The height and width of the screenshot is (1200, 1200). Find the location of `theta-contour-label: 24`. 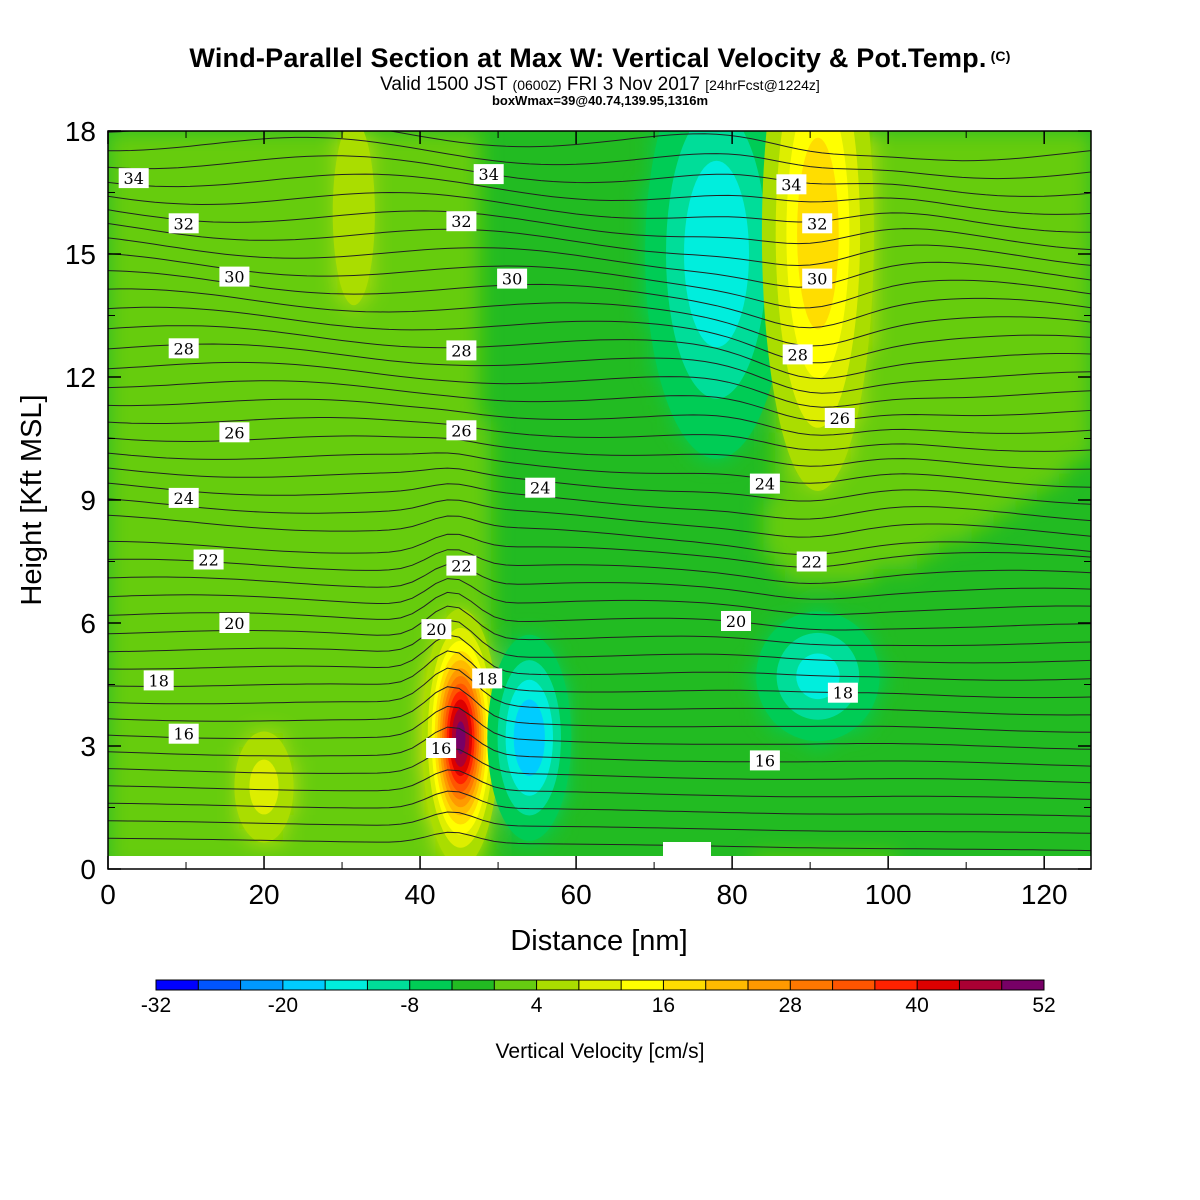

theta-contour-label: 24 is located at coordinates (764, 483).